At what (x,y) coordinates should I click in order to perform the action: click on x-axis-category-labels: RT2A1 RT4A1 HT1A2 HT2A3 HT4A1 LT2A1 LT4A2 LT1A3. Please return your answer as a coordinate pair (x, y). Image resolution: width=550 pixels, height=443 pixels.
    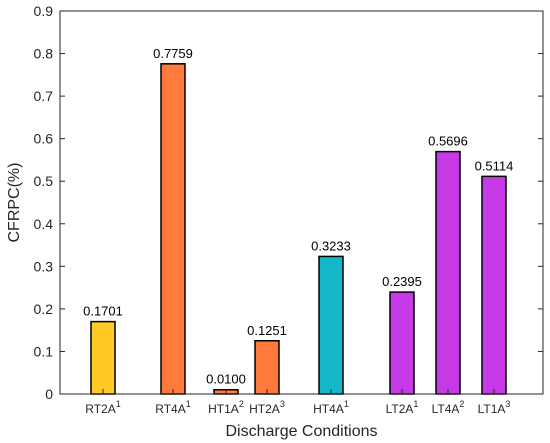
    Looking at the image, I should click on (297, 402).